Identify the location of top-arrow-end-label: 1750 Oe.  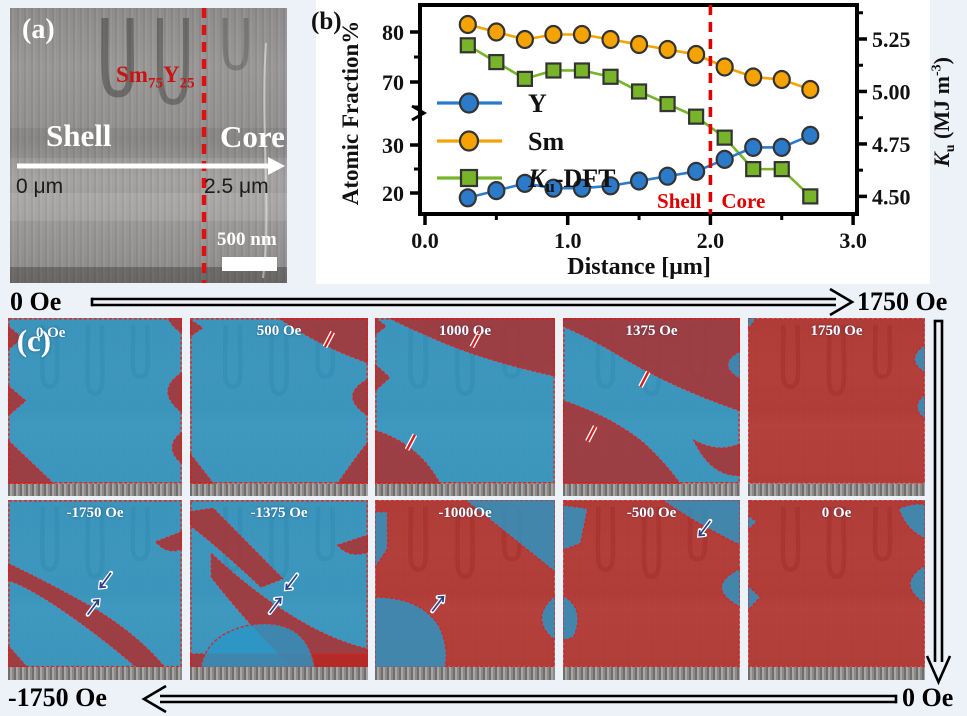
(902, 301).